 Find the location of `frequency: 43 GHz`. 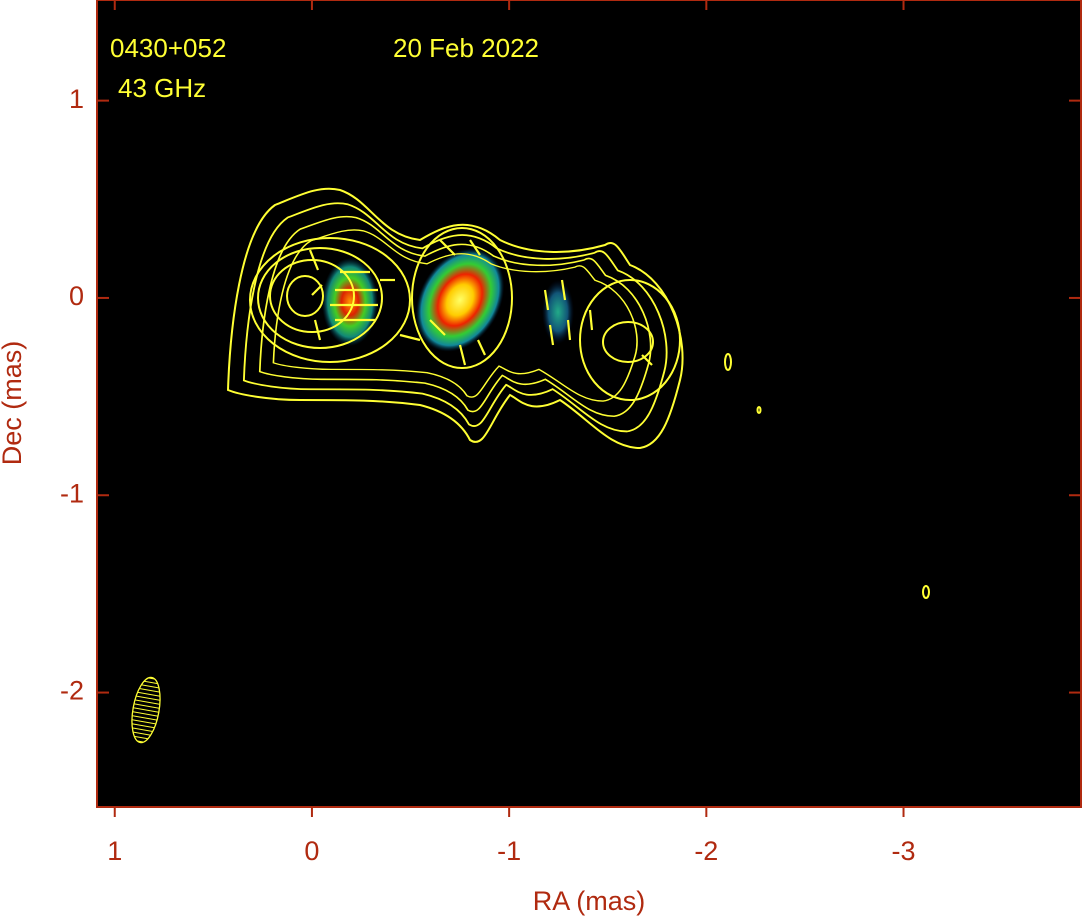

frequency: 43 GHz is located at coordinates (162, 88).